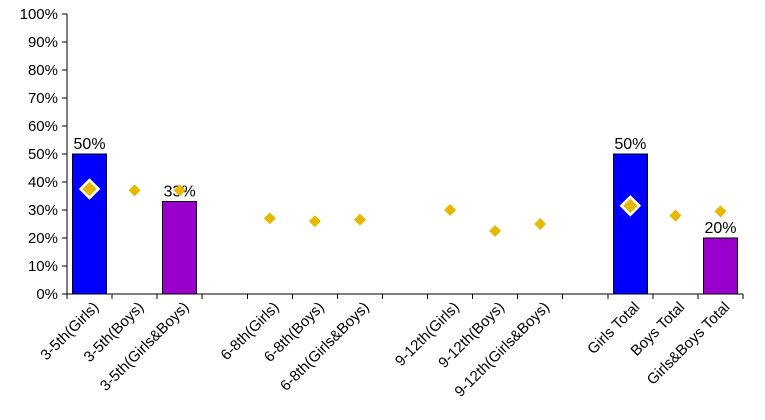 The width and height of the screenshot is (765, 420). What do you see at coordinates (43, 42) in the screenshot?
I see `y-tick-label: 90%` at bounding box center [43, 42].